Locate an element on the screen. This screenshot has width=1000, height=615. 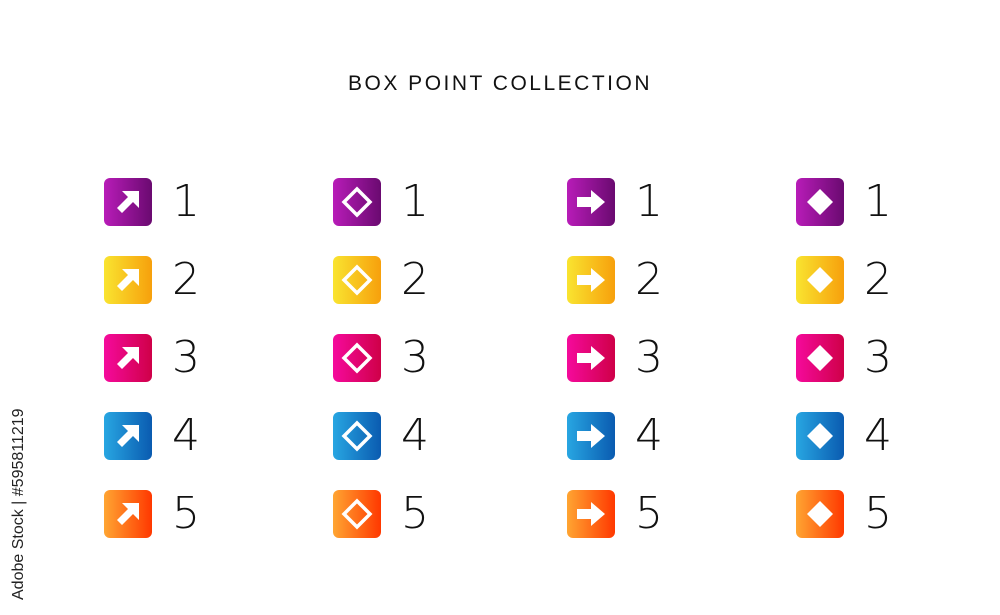
watermark: Adobe Stock | #595811219 is located at coordinates (18, 504).